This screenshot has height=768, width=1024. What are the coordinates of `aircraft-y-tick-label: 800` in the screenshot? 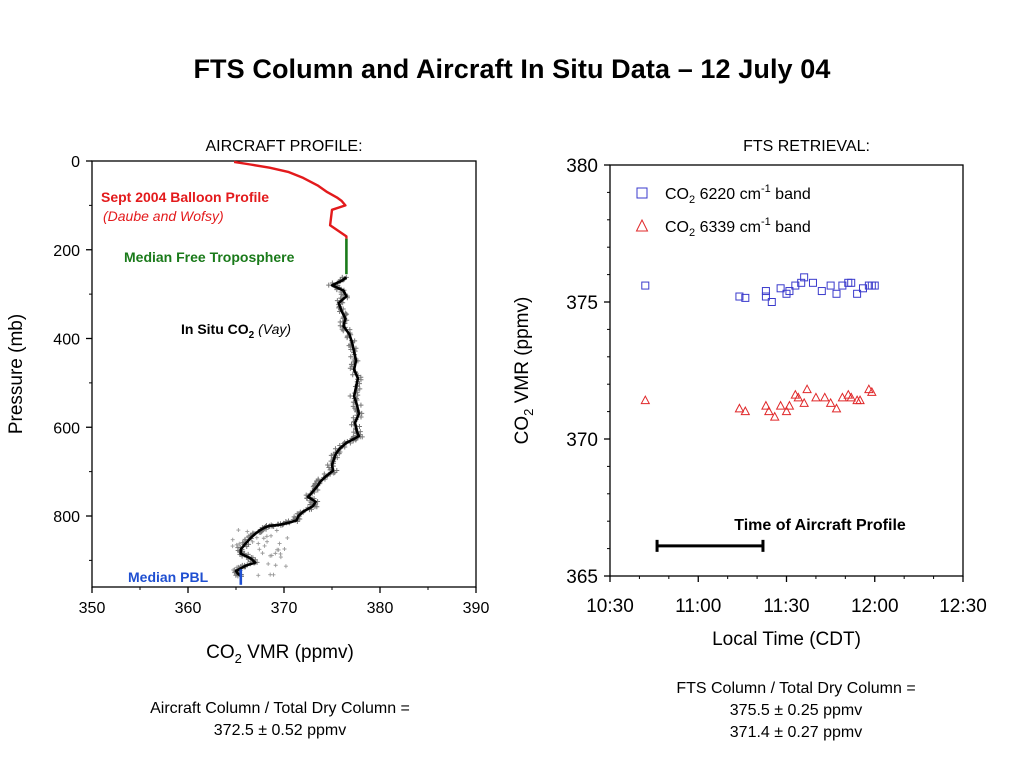 It's located at (66, 517).